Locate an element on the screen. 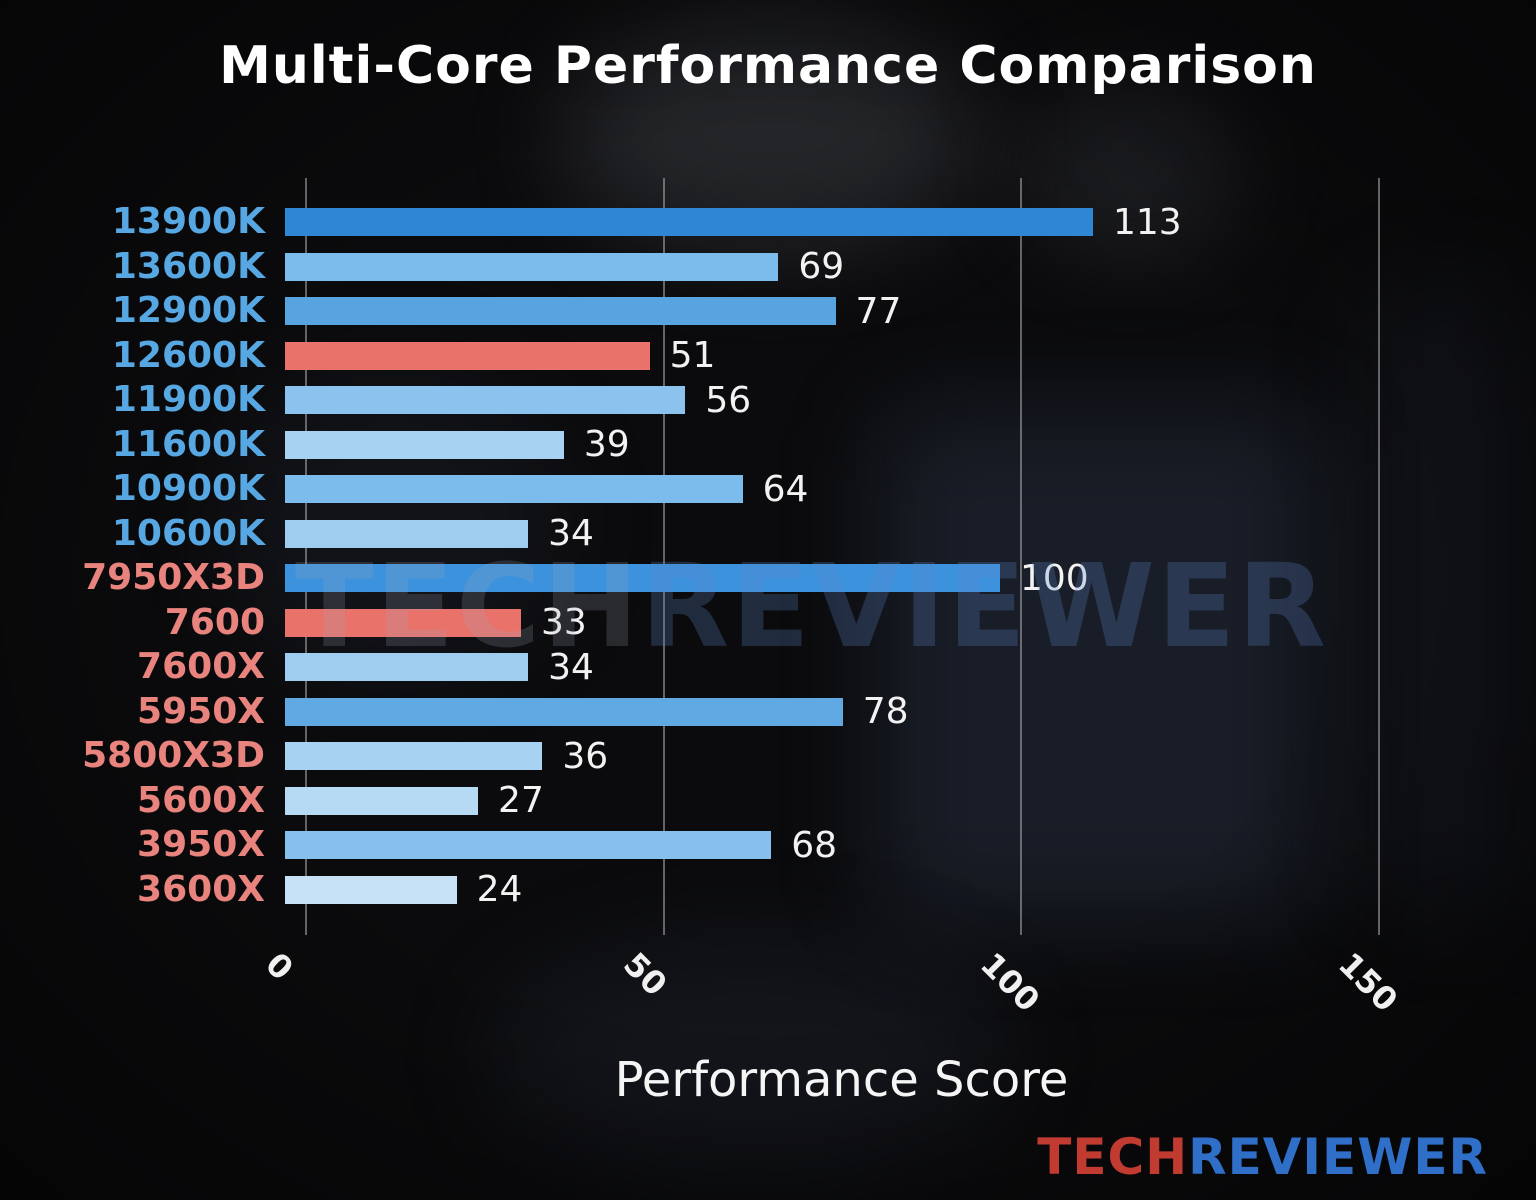 This screenshot has width=1536, height=1200. category-label: 5800X3D is located at coordinates (173, 755).